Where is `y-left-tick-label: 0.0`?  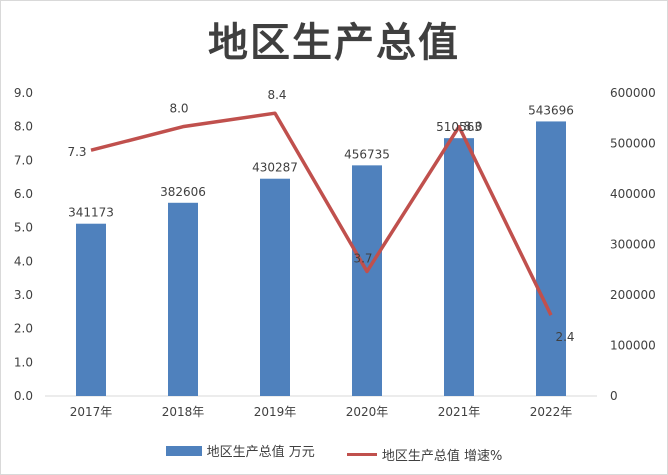 y-left-tick-label: 0.0 is located at coordinates (23, 396).